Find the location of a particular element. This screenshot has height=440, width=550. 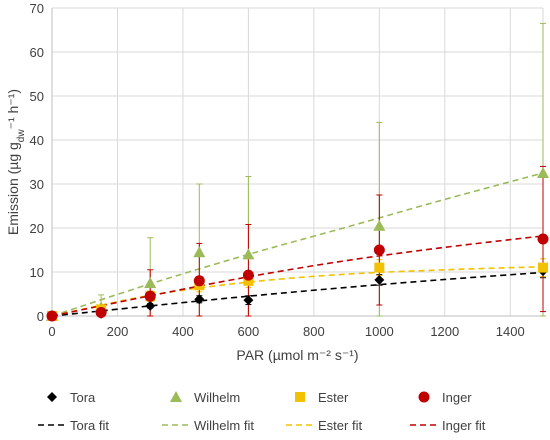

y-tick-label: 70 is located at coordinates (37, 8).